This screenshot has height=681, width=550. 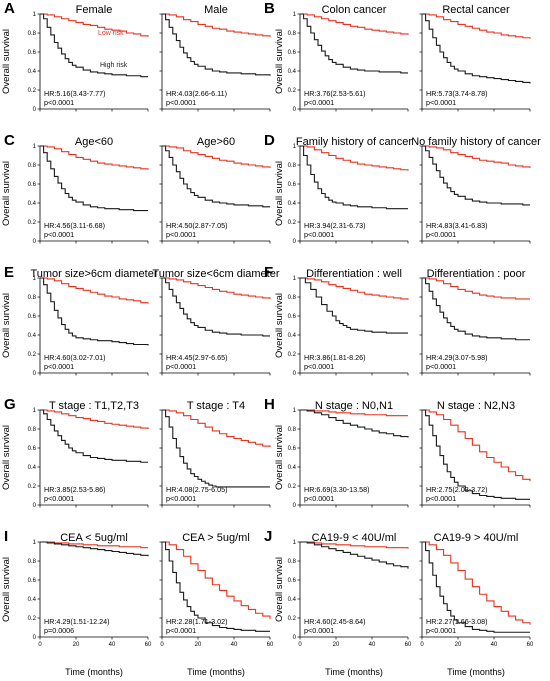 What do you see at coordinates (93, 274) in the screenshot?
I see `panel-title: Tumor size>6cm diameter` at bounding box center [93, 274].